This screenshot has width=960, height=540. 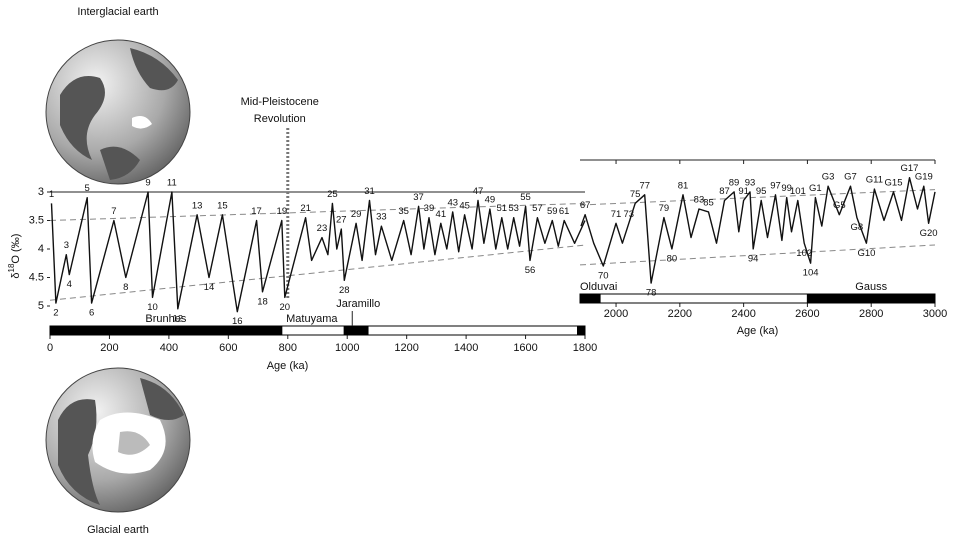 I want to click on stage-label: 35, so click(x=403, y=211).